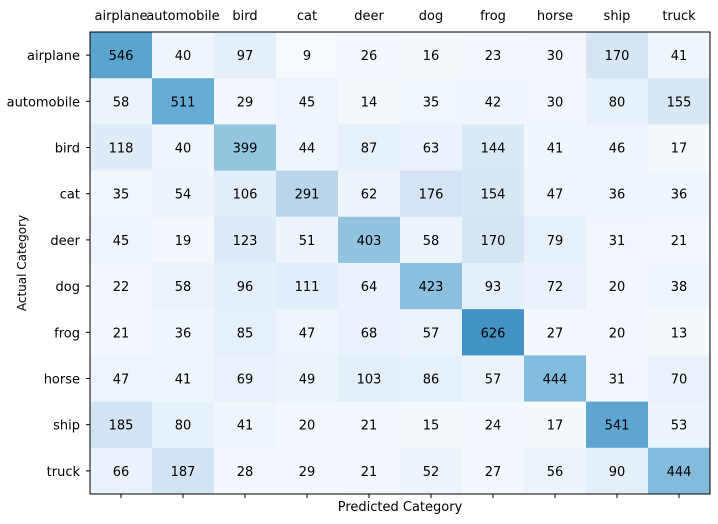 This screenshot has width=718, height=524. What do you see at coordinates (679, 426) in the screenshot?
I see `cell-value-label: 53` at bounding box center [679, 426].